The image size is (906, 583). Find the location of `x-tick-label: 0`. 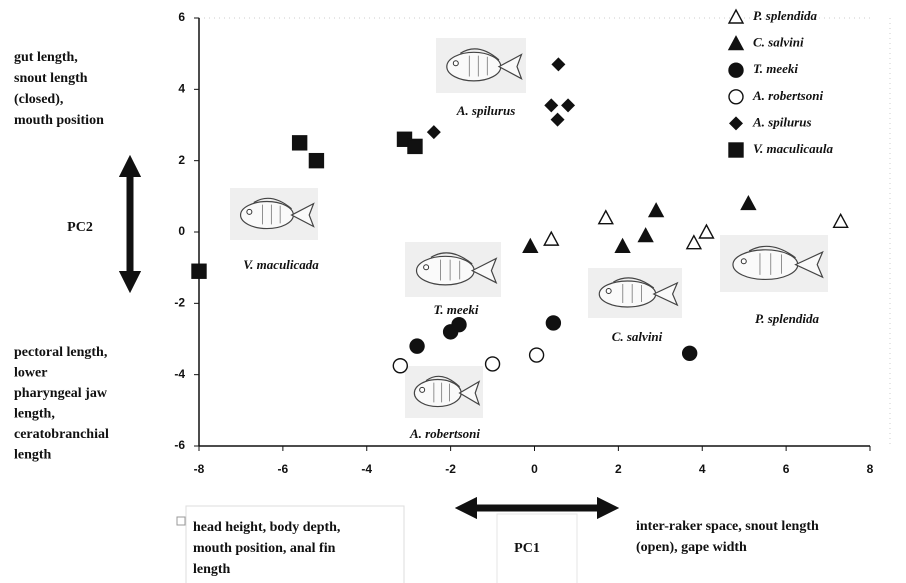

x-tick-label: 0 is located at coordinates (534, 469).